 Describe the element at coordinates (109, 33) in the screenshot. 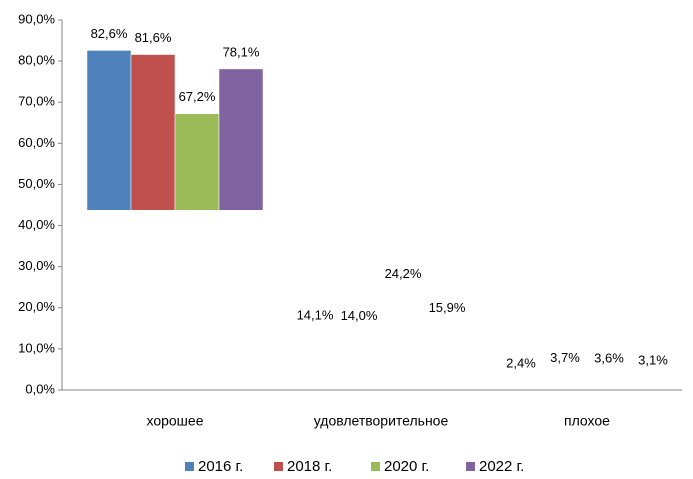

I see `data-label: 82,6%` at that location.